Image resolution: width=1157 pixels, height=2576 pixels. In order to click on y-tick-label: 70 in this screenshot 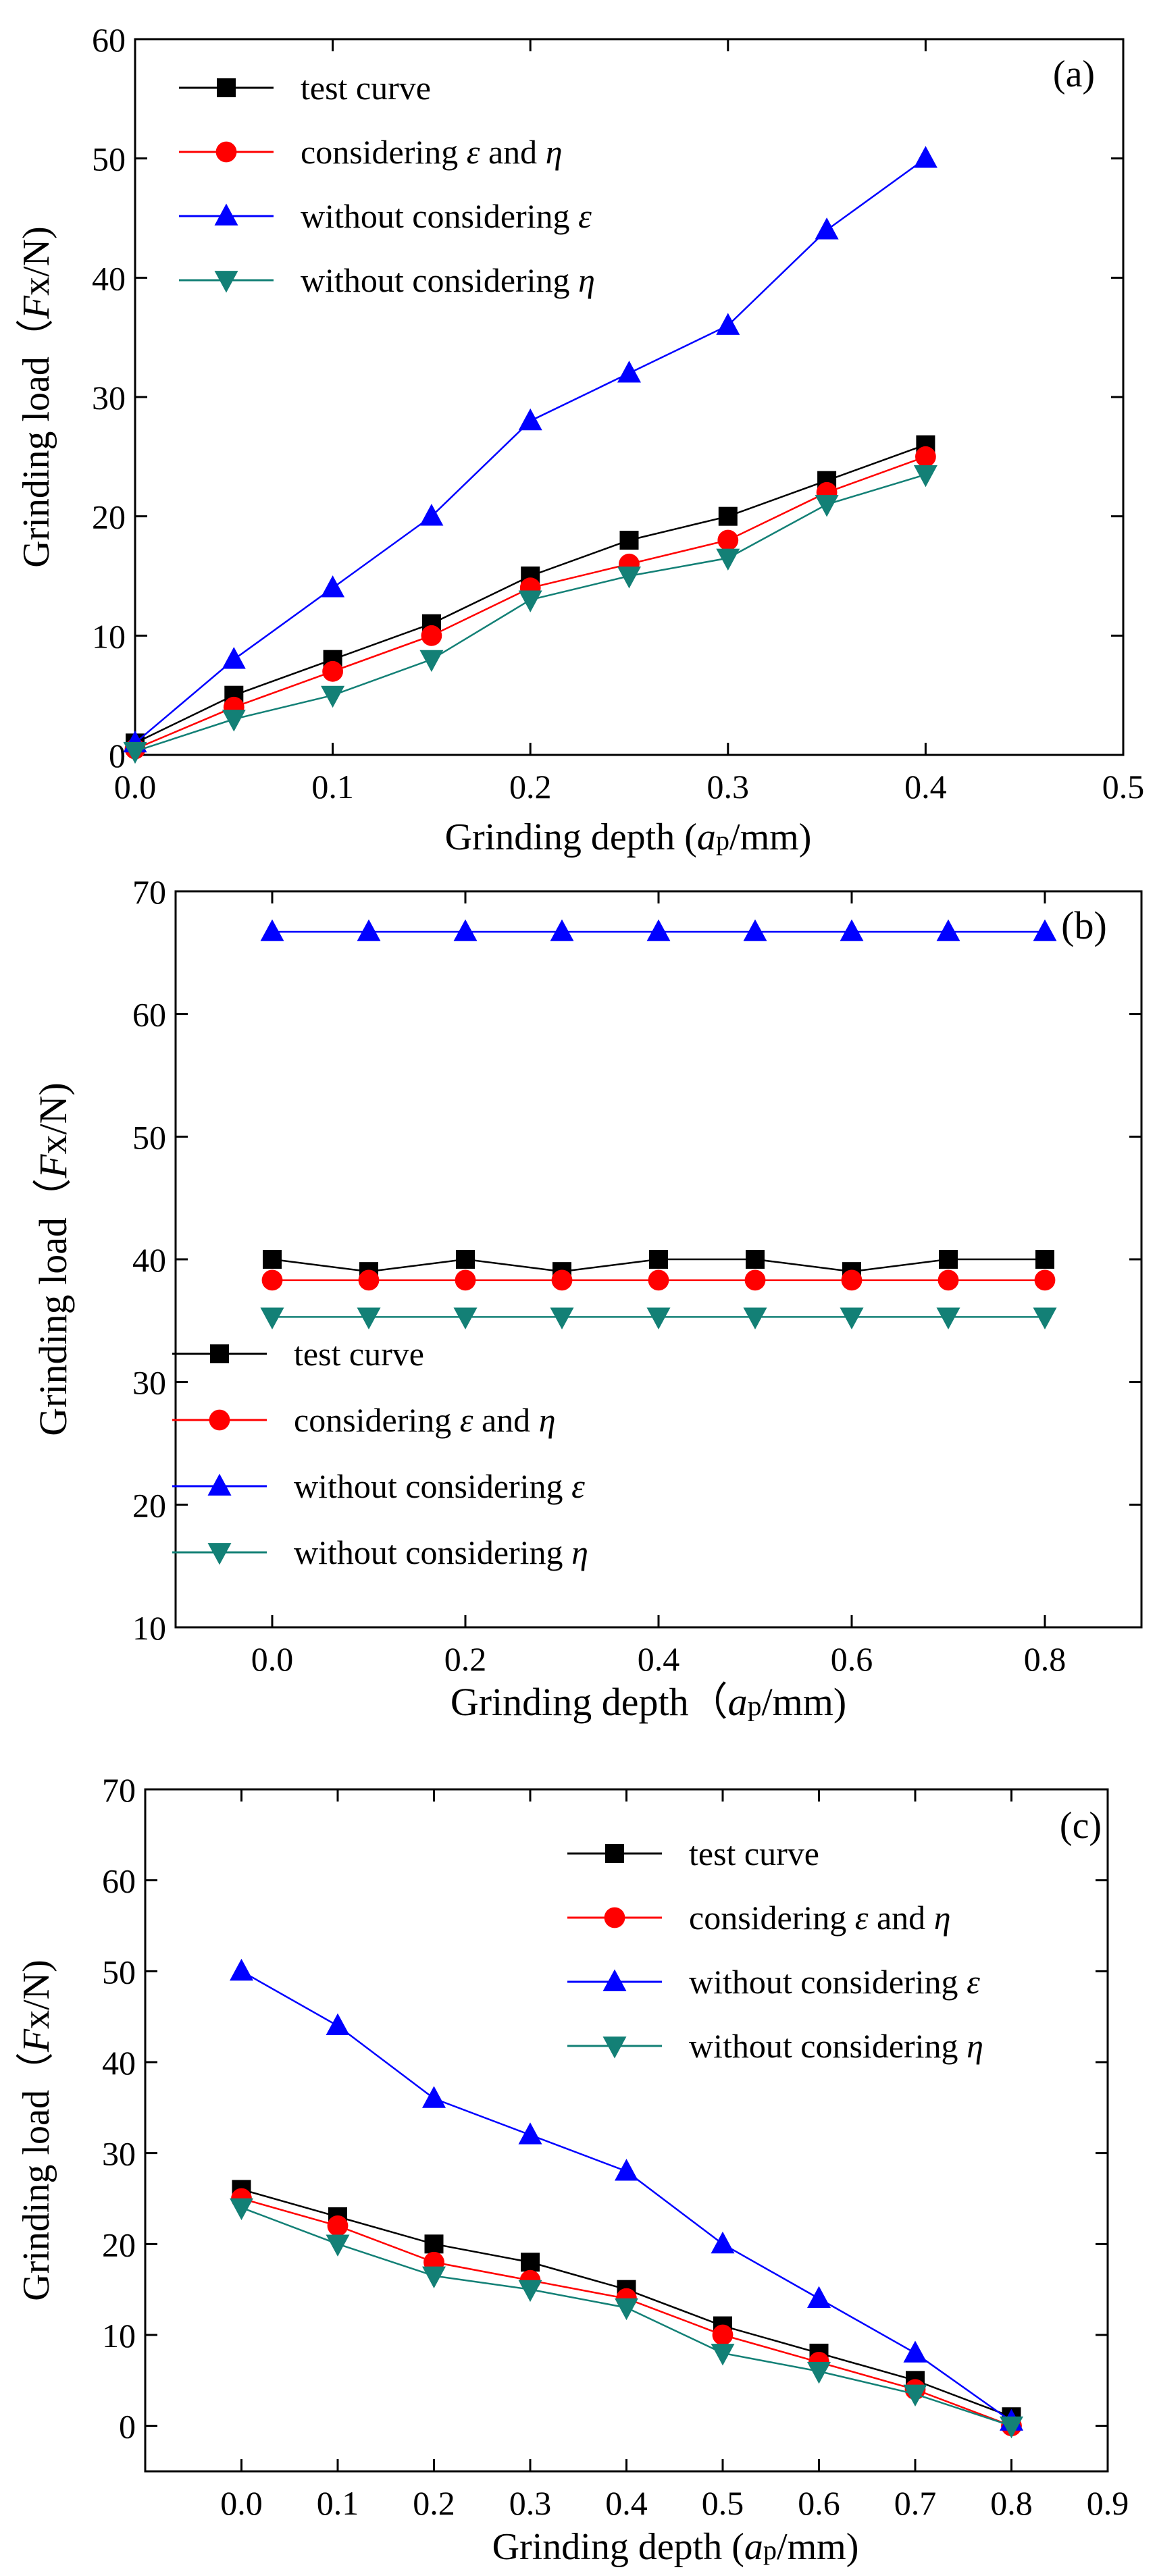, I will do `click(119, 1790)`.